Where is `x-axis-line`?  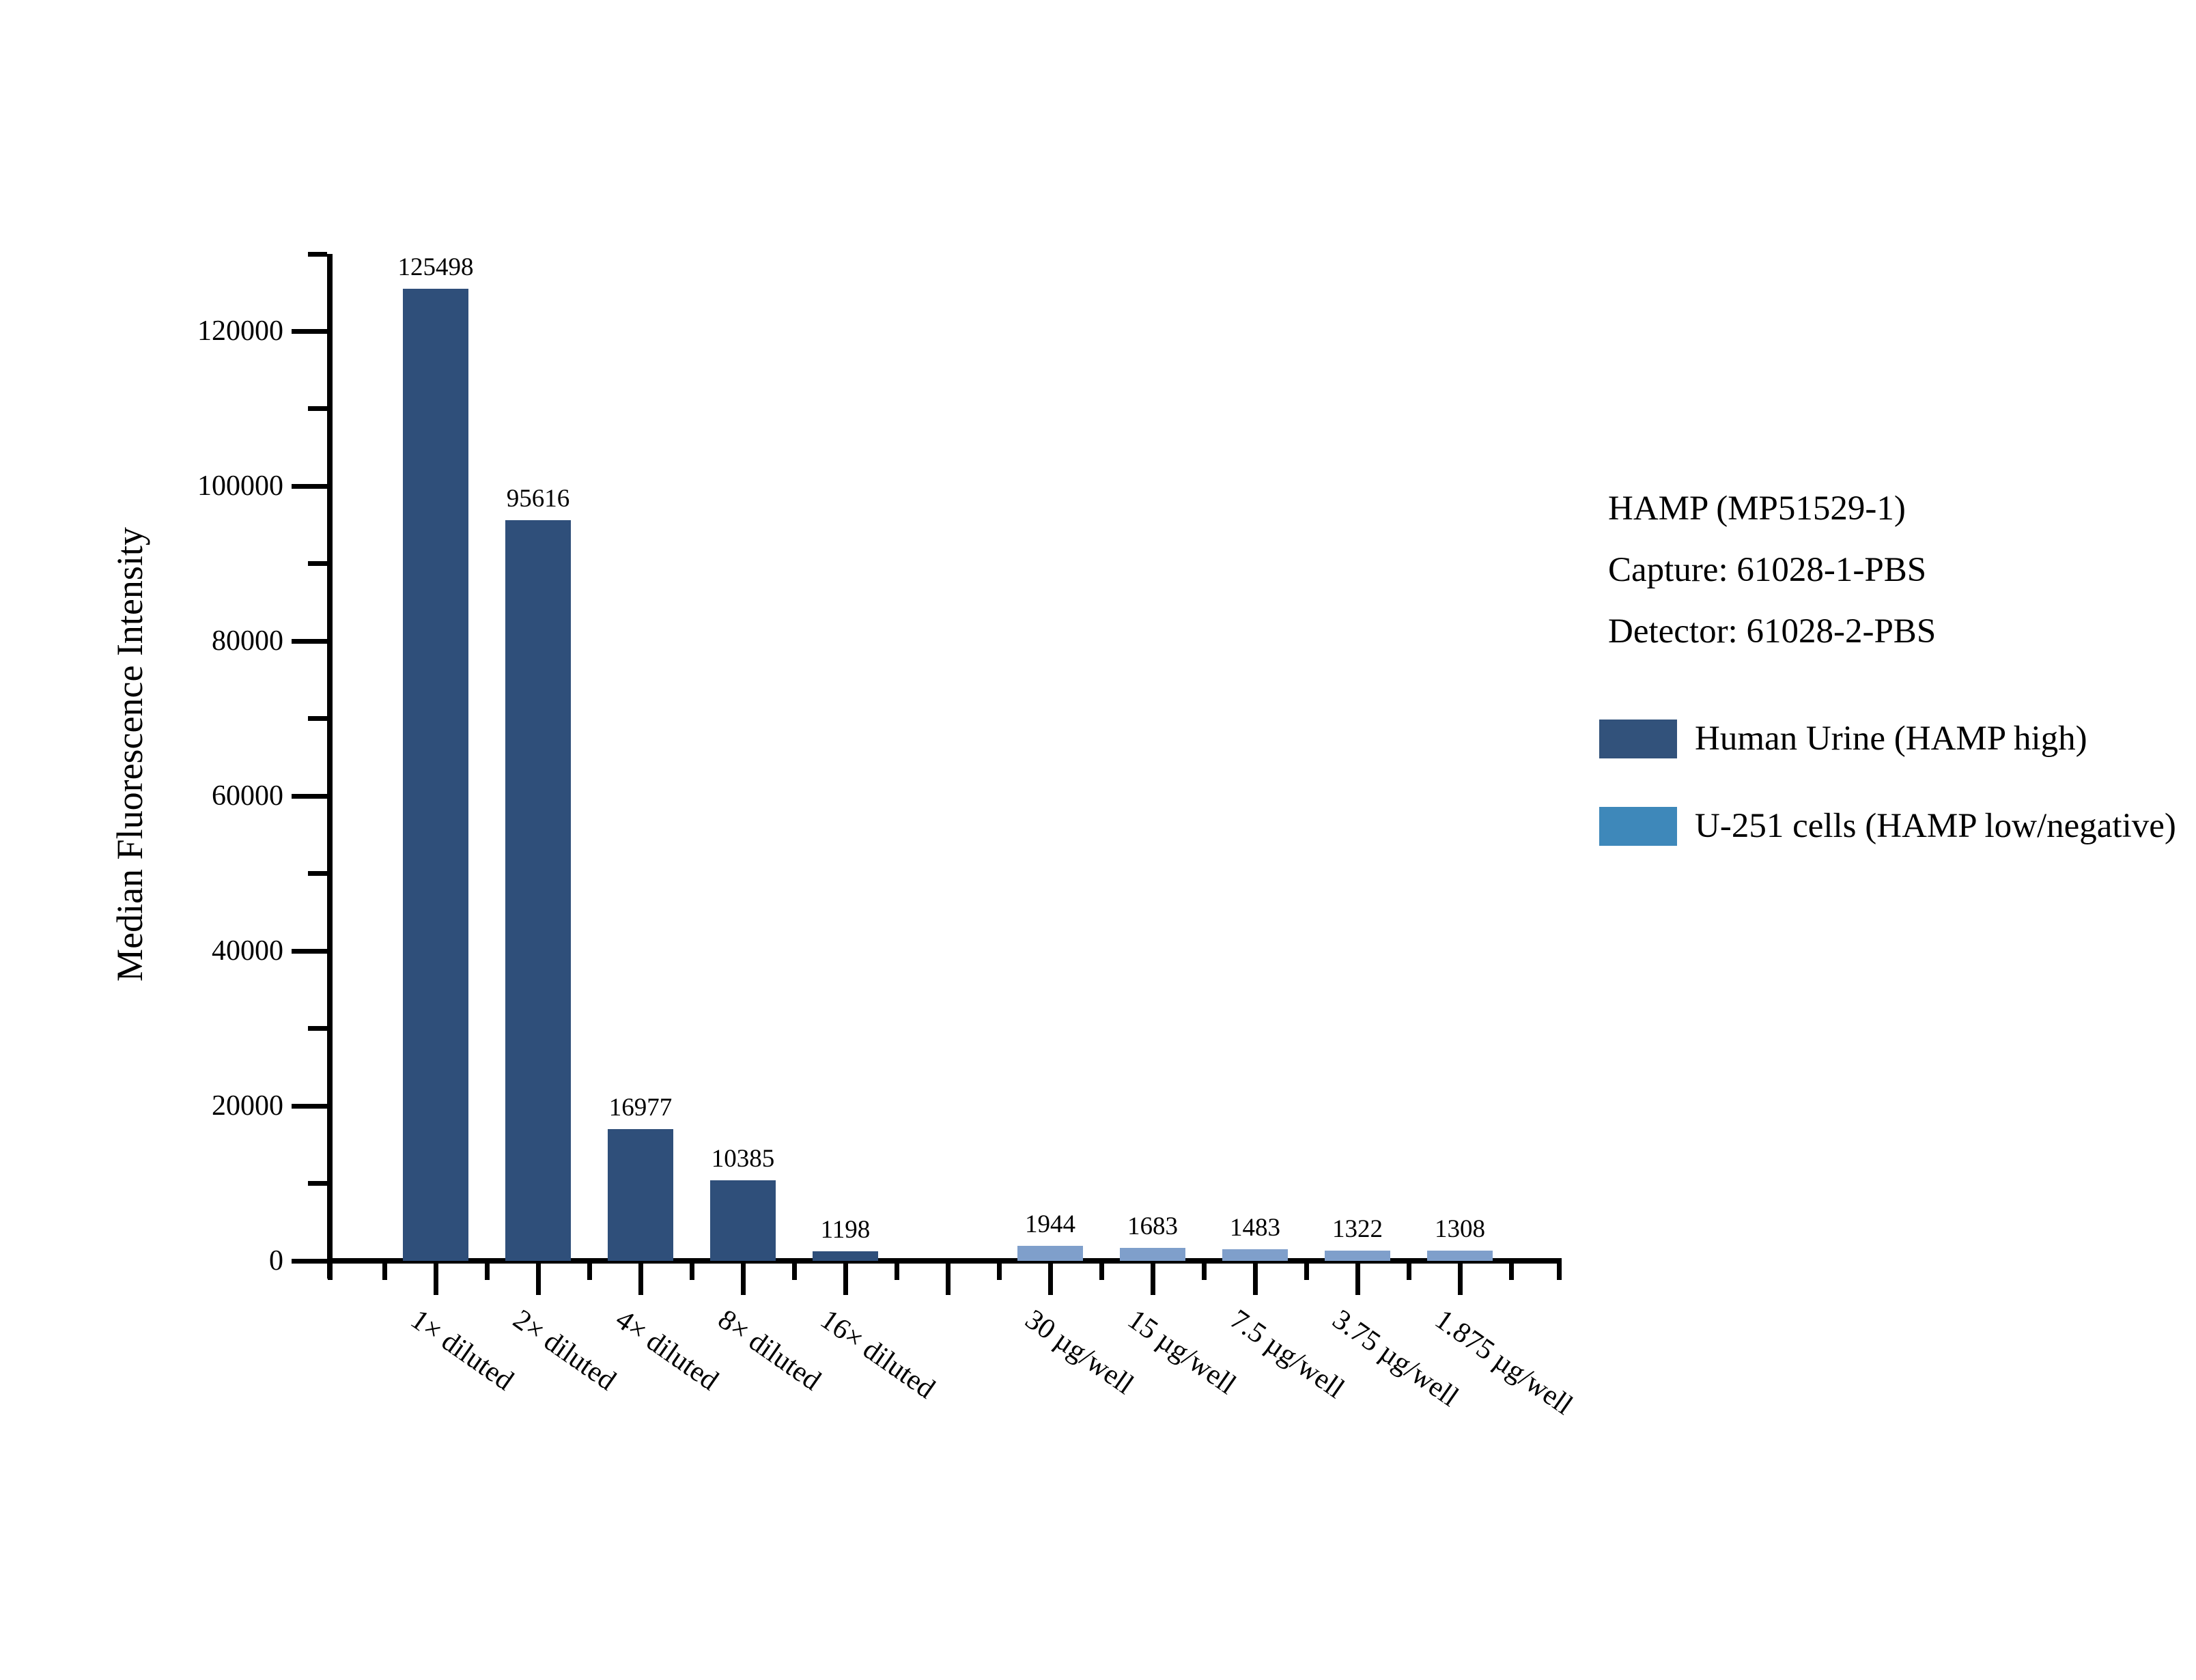
x-axis-line is located at coordinates (945, 1261).